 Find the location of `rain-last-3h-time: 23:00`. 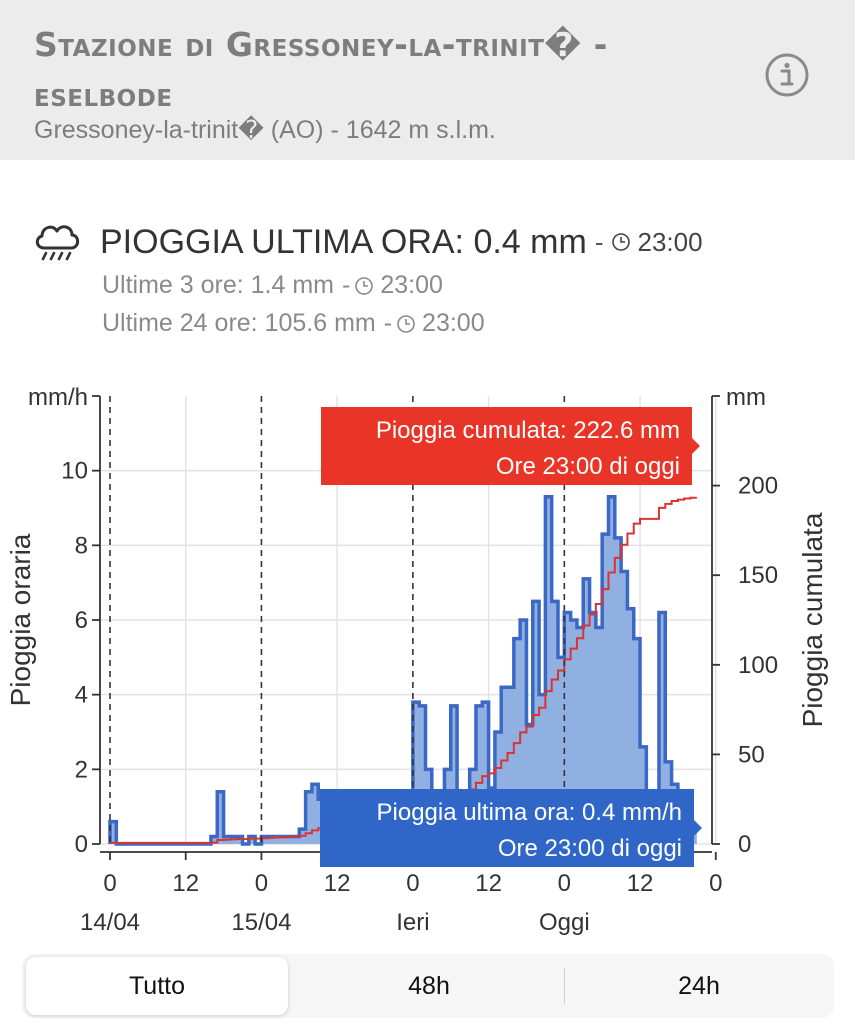

rain-last-3h-time: 23:00 is located at coordinates (411, 285).